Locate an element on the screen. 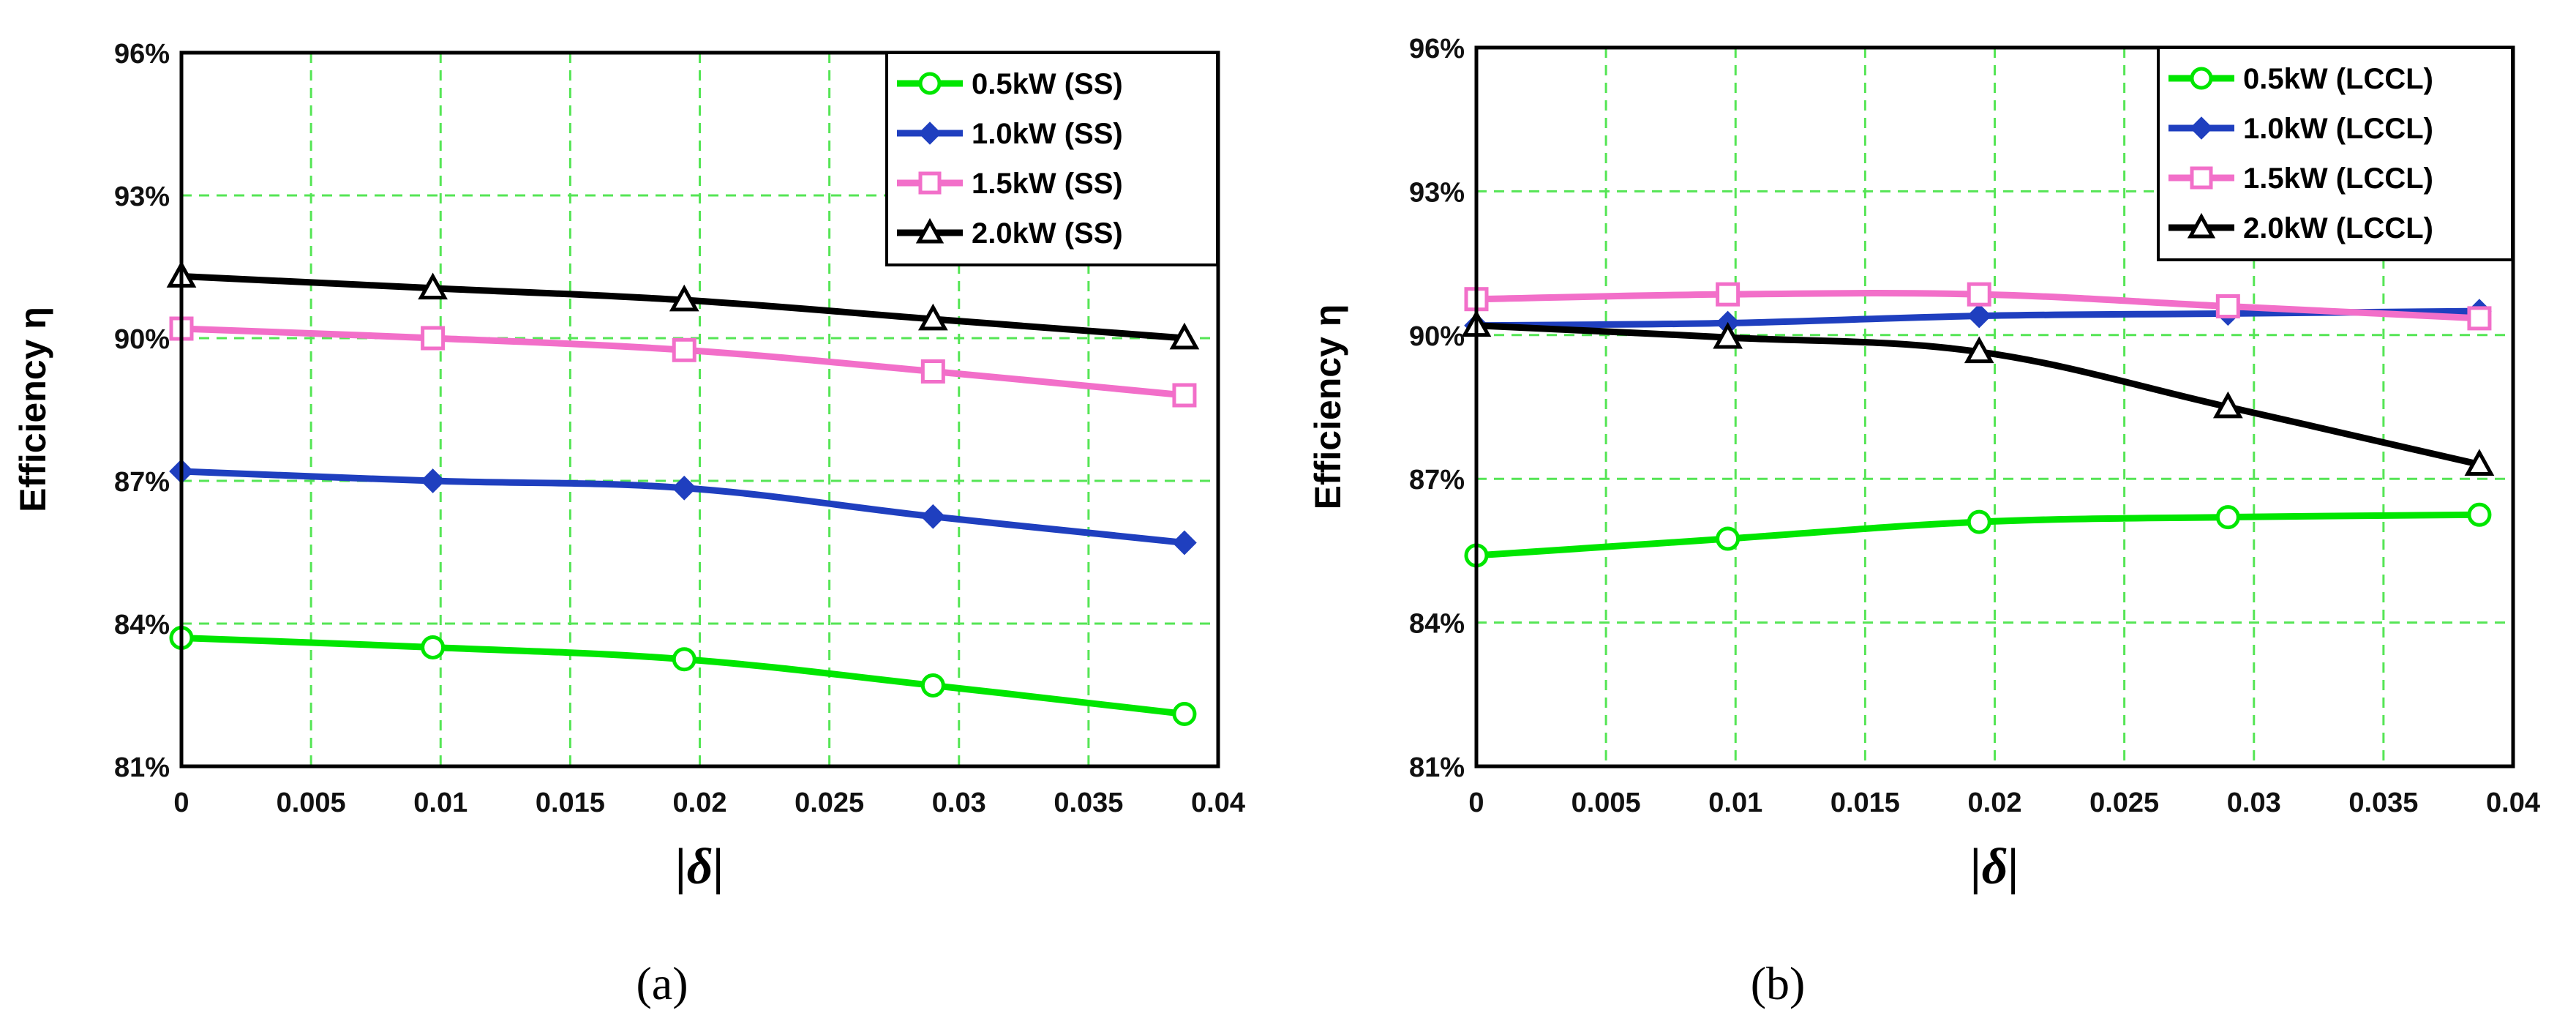 Image resolution: width=2576 pixels, height=1032 pixels. legend-entry: 1.5kW (LCCL) is located at coordinates (2338, 178).